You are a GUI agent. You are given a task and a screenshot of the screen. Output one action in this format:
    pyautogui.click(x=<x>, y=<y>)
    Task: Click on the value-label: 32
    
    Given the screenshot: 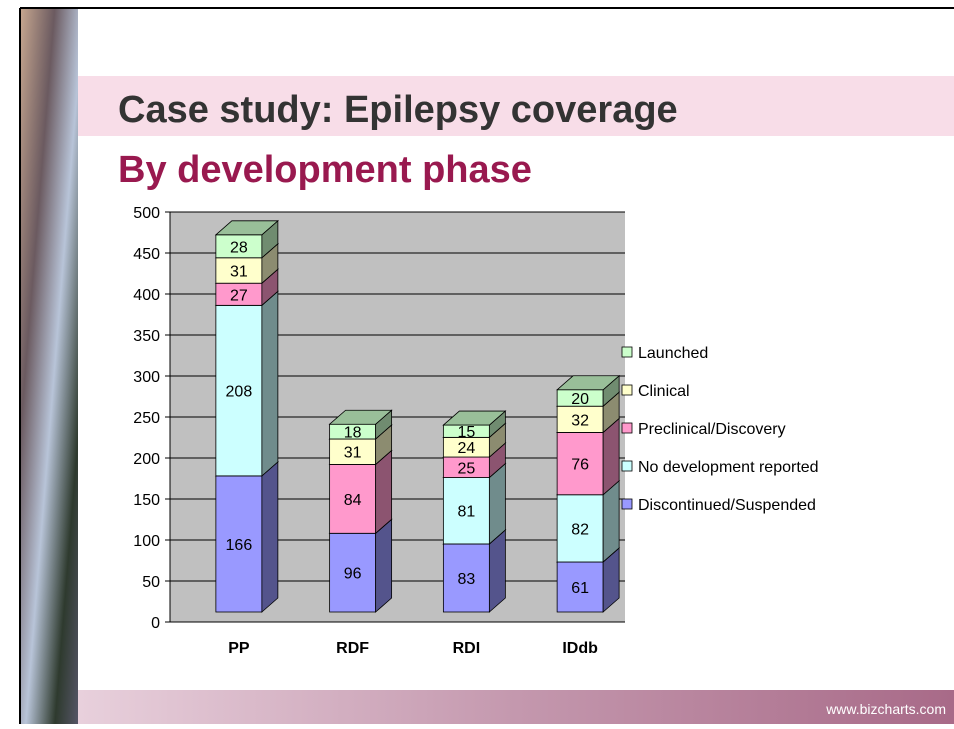 What is the action you would take?
    pyautogui.click(x=580, y=420)
    